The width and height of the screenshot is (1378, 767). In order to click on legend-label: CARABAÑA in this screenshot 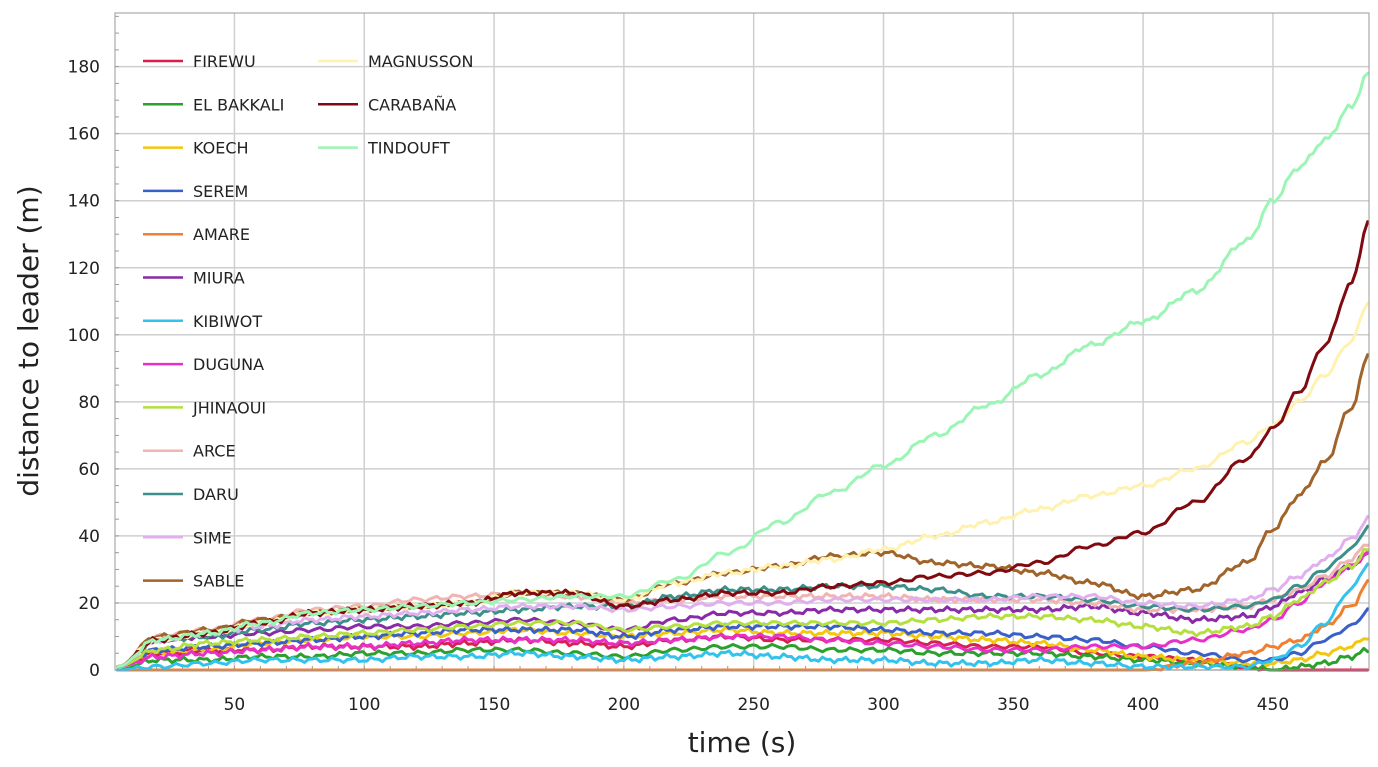, I will do `click(412, 104)`.